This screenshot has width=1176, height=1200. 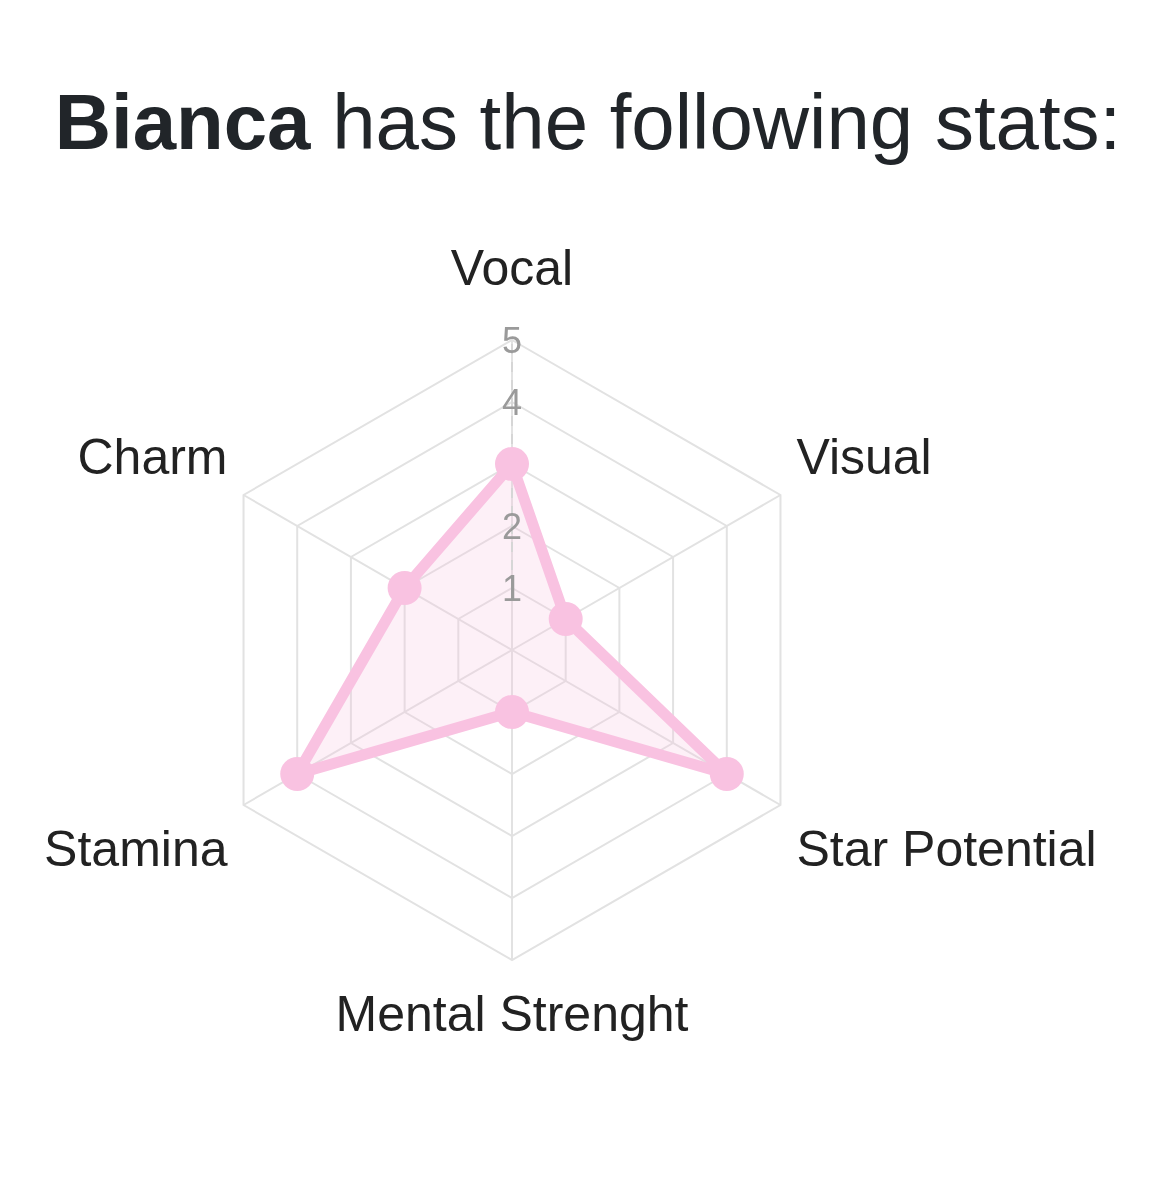 I want to click on spoke-label: Vocal, so click(x=512, y=267).